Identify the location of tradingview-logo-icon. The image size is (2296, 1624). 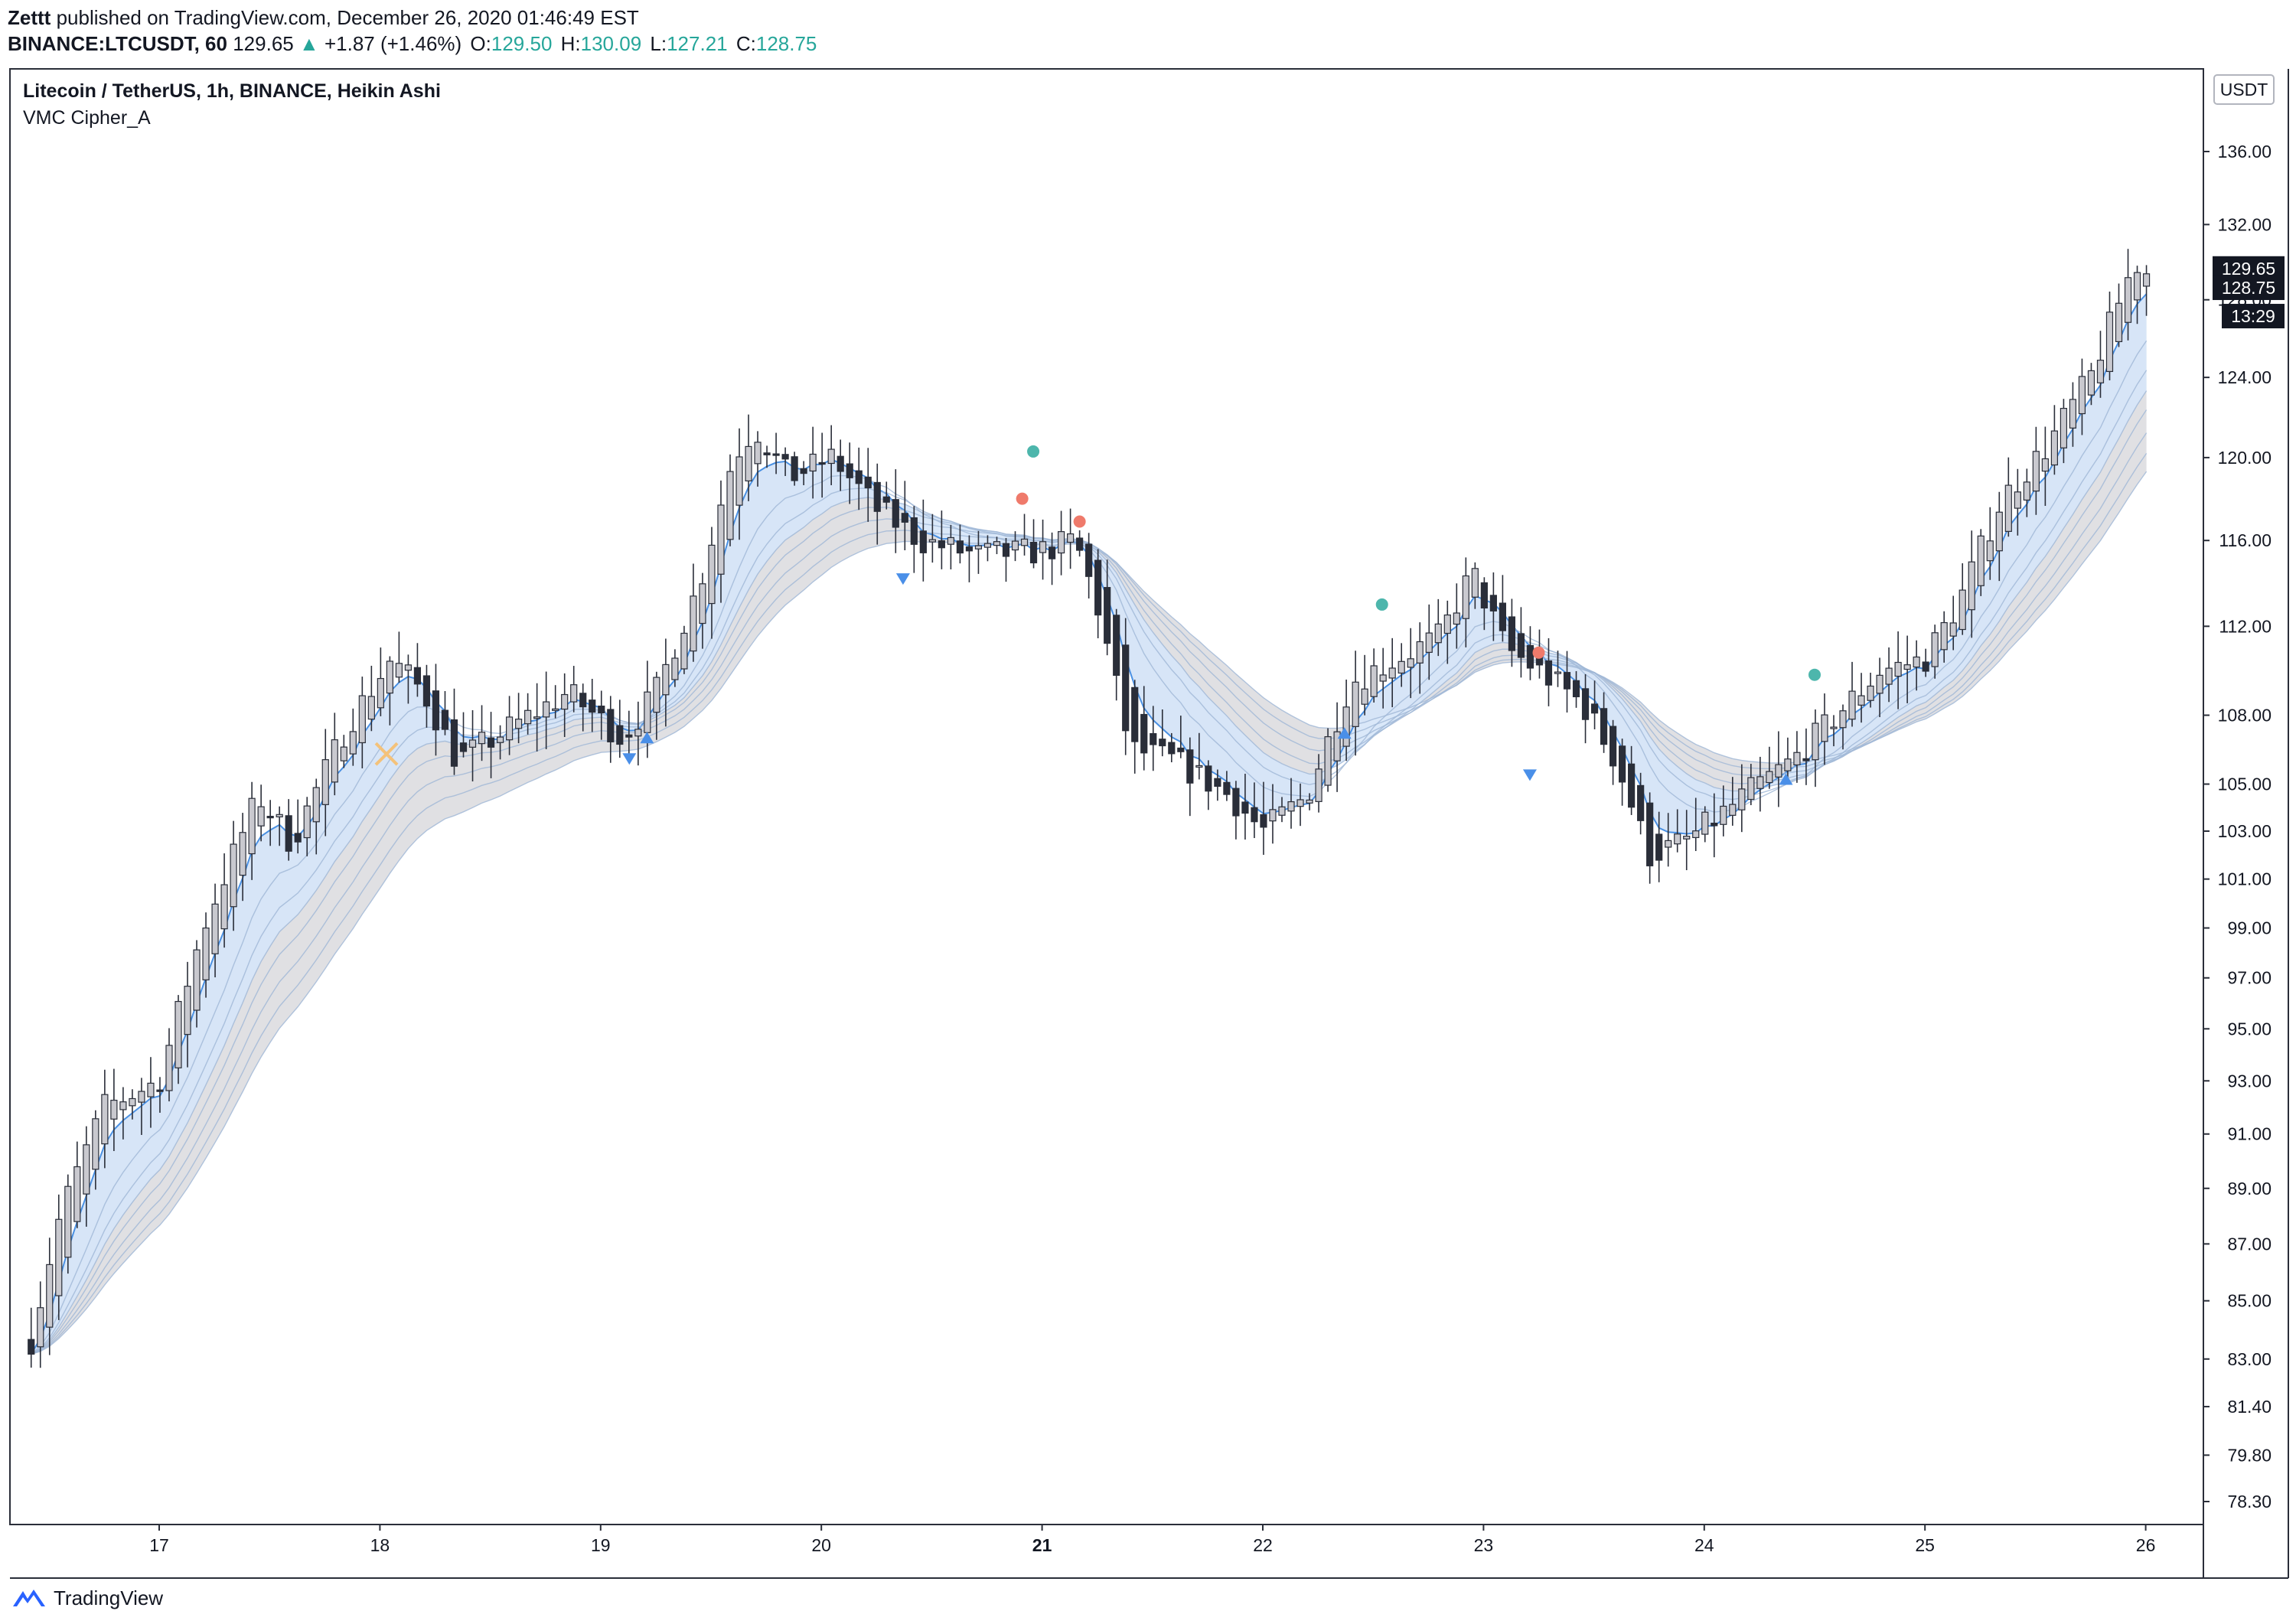
(29, 1598).